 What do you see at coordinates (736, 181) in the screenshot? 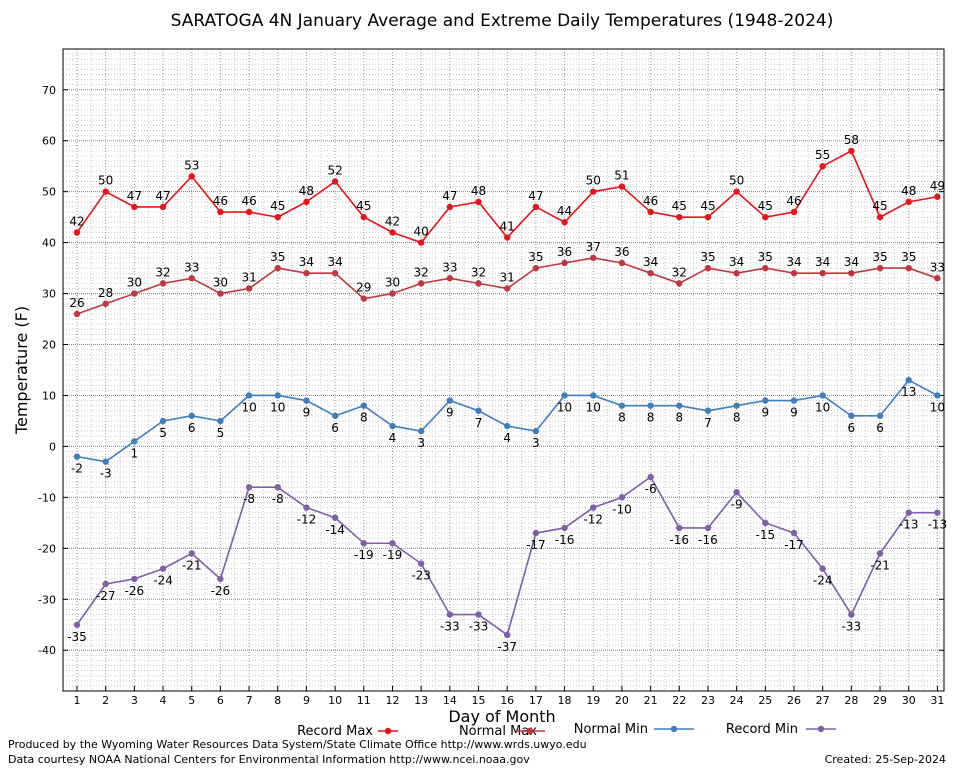
I see `data-label: 50` at bounding box center [736, 181].